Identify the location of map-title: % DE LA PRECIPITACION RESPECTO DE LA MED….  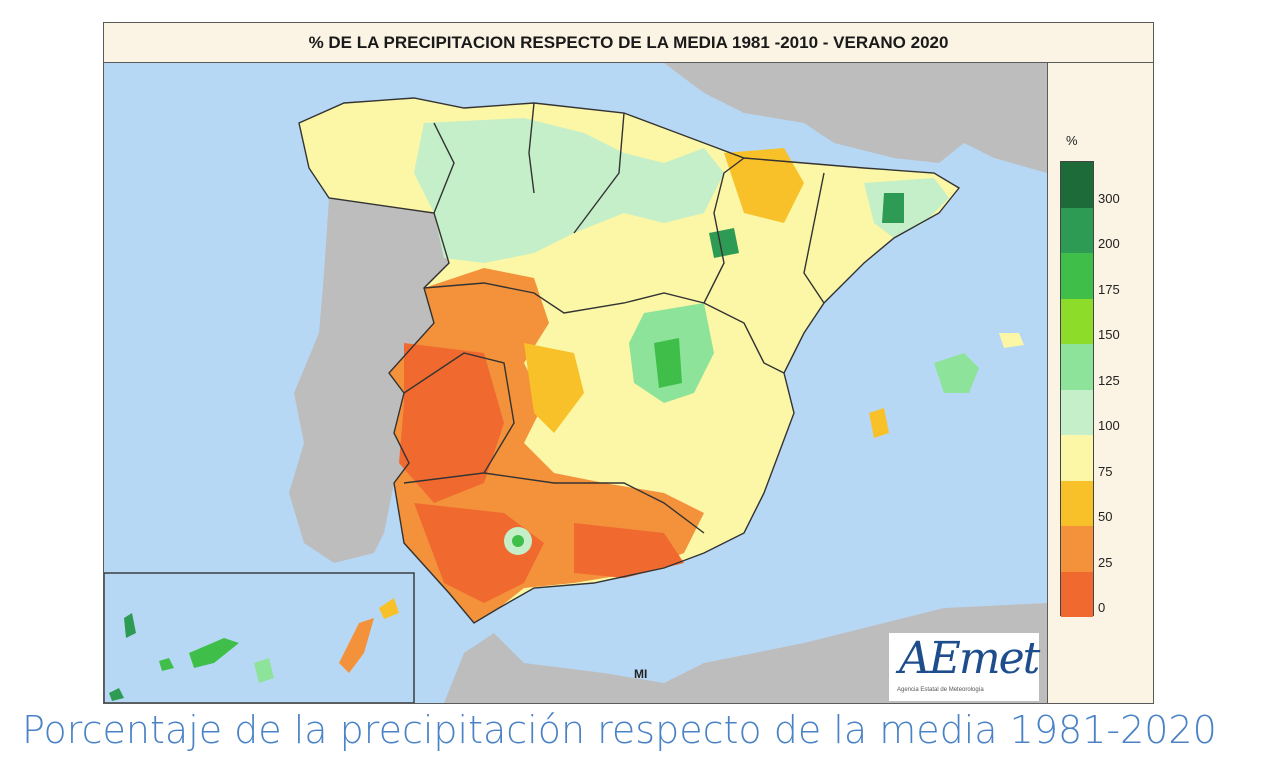
(628, 43).